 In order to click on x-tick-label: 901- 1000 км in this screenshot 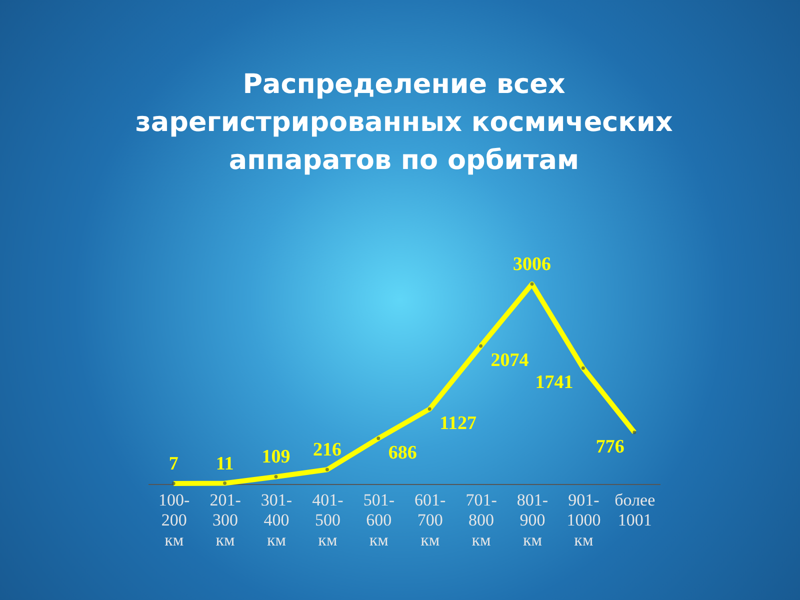, I will do `click(583, 520)`.